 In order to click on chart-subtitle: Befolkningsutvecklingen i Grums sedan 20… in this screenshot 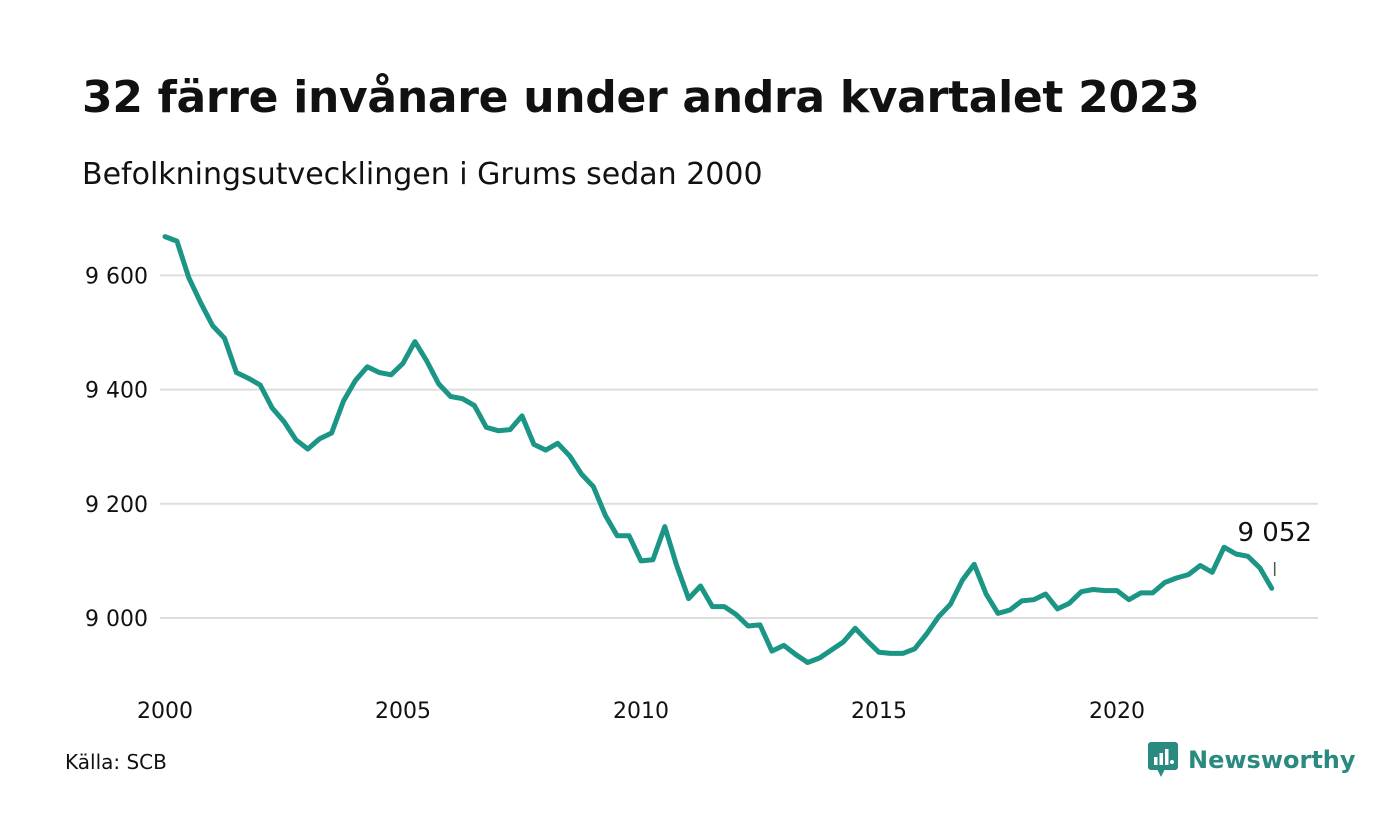, I will do `click(422, 174)`.